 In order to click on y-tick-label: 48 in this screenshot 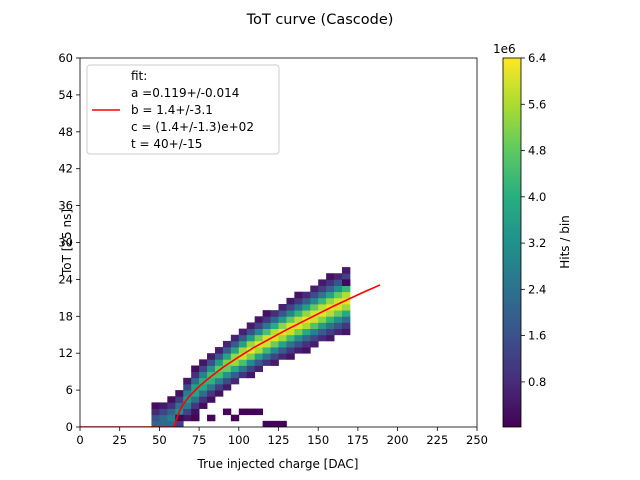, I will do `click(65, 132)`.